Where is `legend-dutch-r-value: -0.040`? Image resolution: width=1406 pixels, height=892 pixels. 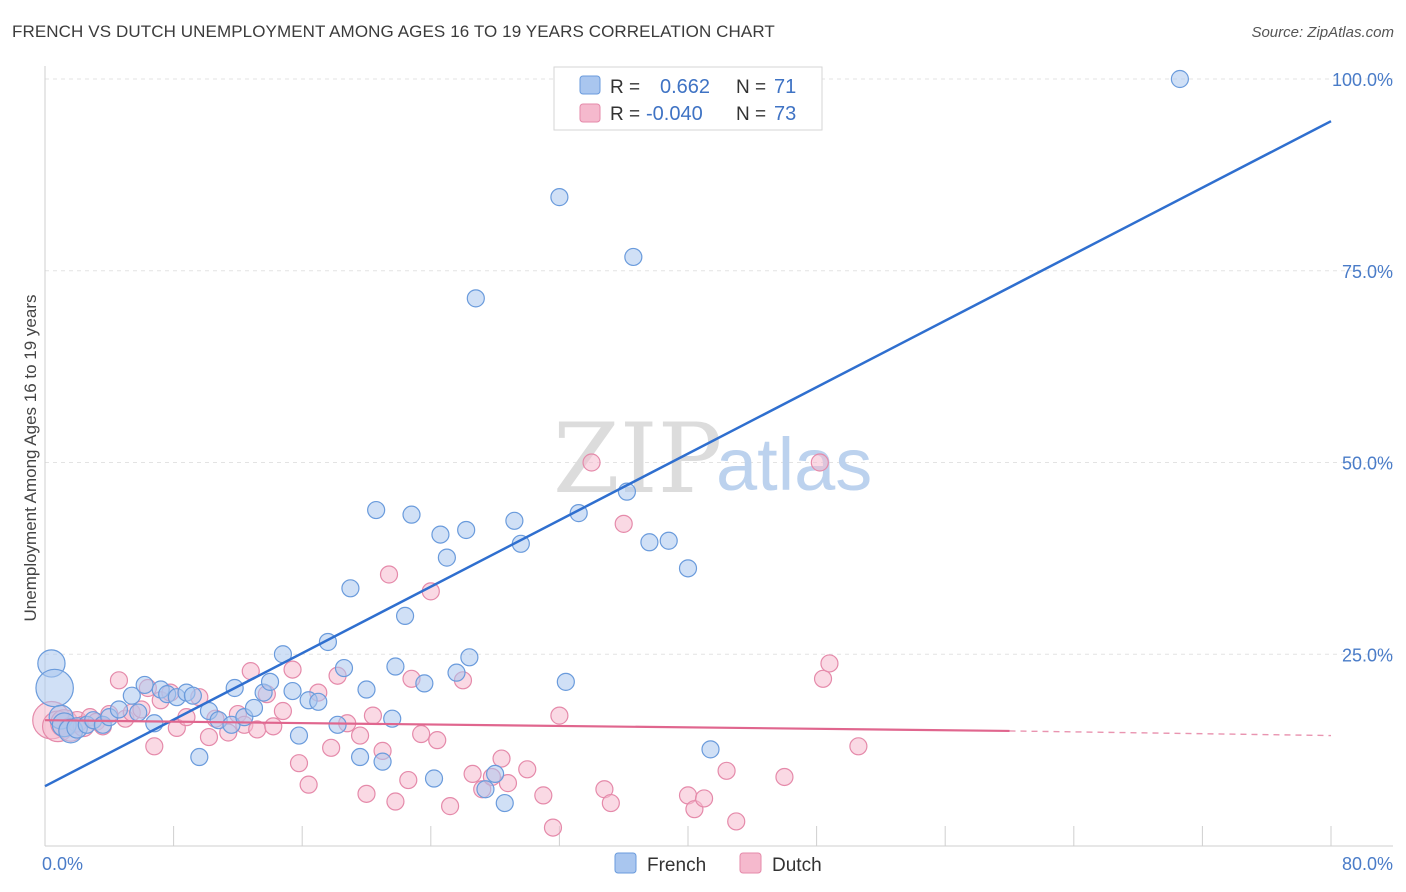 legend-dutch-r-value: -0.040 is located at coordinates (674, 114).